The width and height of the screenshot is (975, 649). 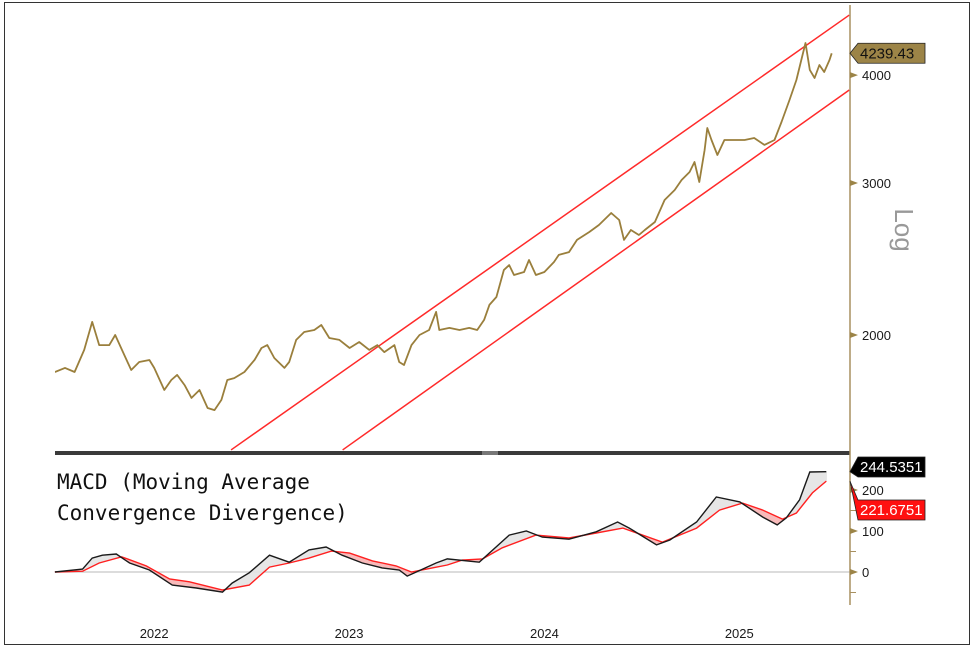 What do you see at coordinates (490, 453) in the screenshot?
I see `pane-divider-handle` at bounding box center [490, 453].